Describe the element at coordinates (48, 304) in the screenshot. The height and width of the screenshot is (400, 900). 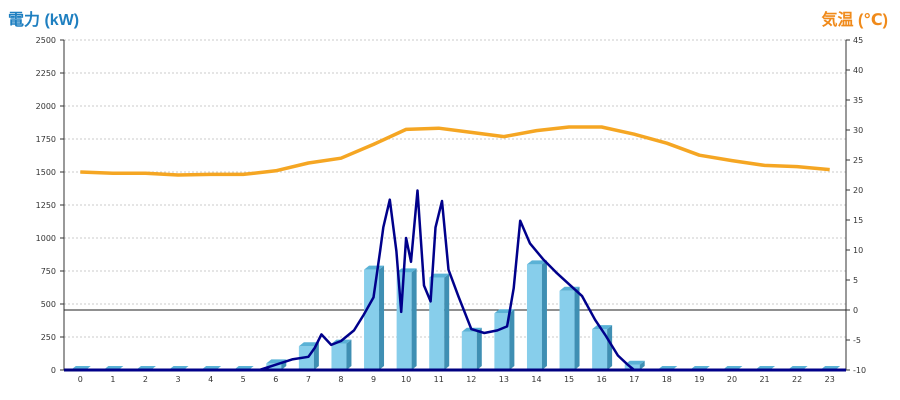
I see `left-tick-label: 500` at that location.